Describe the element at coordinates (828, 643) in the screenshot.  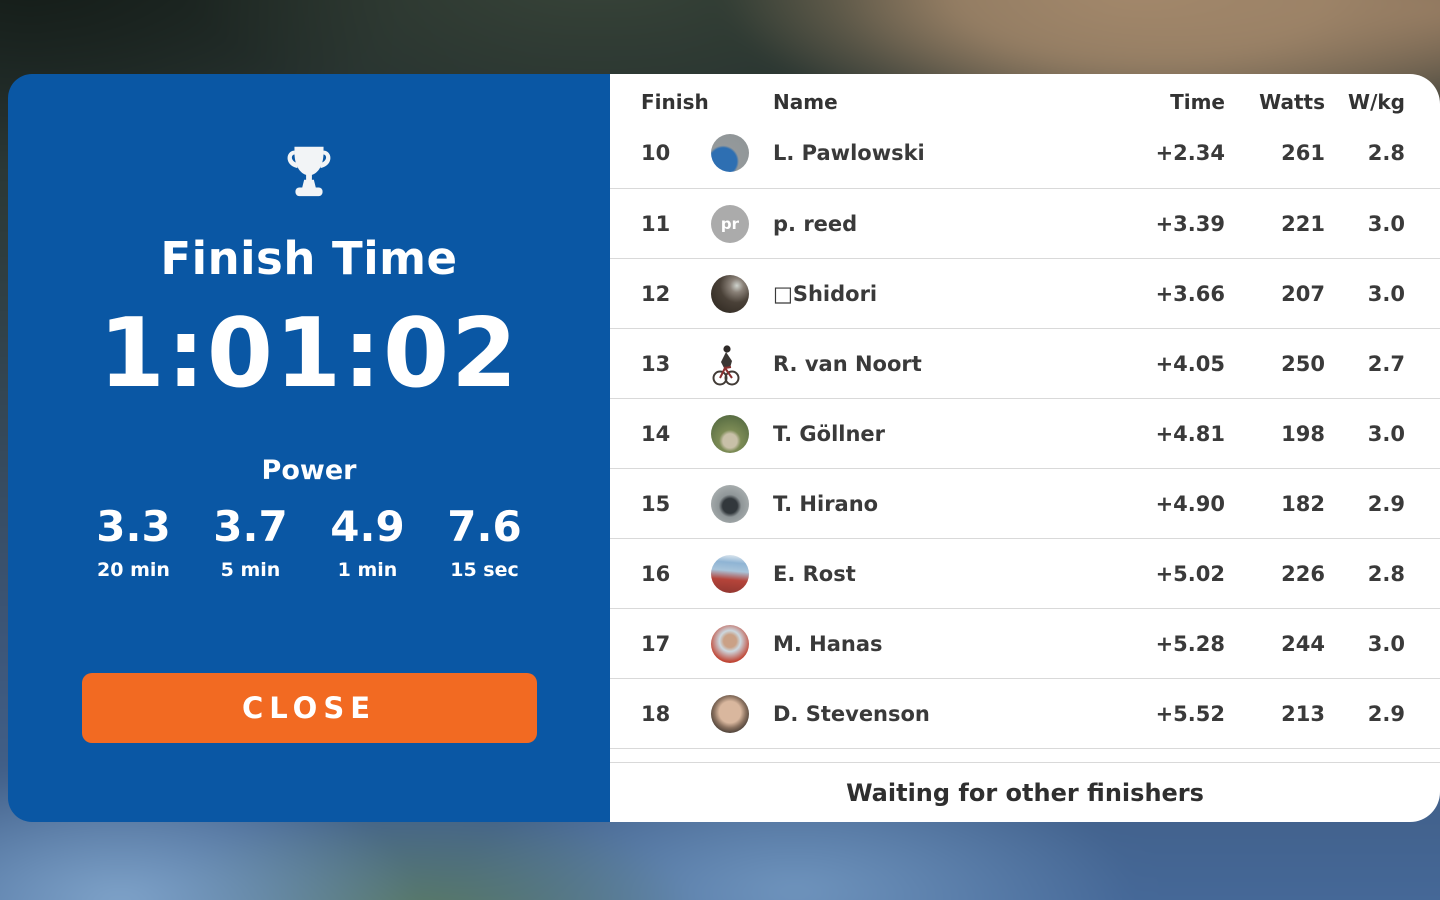
I see `rider-name: M. Hanas` at that location.